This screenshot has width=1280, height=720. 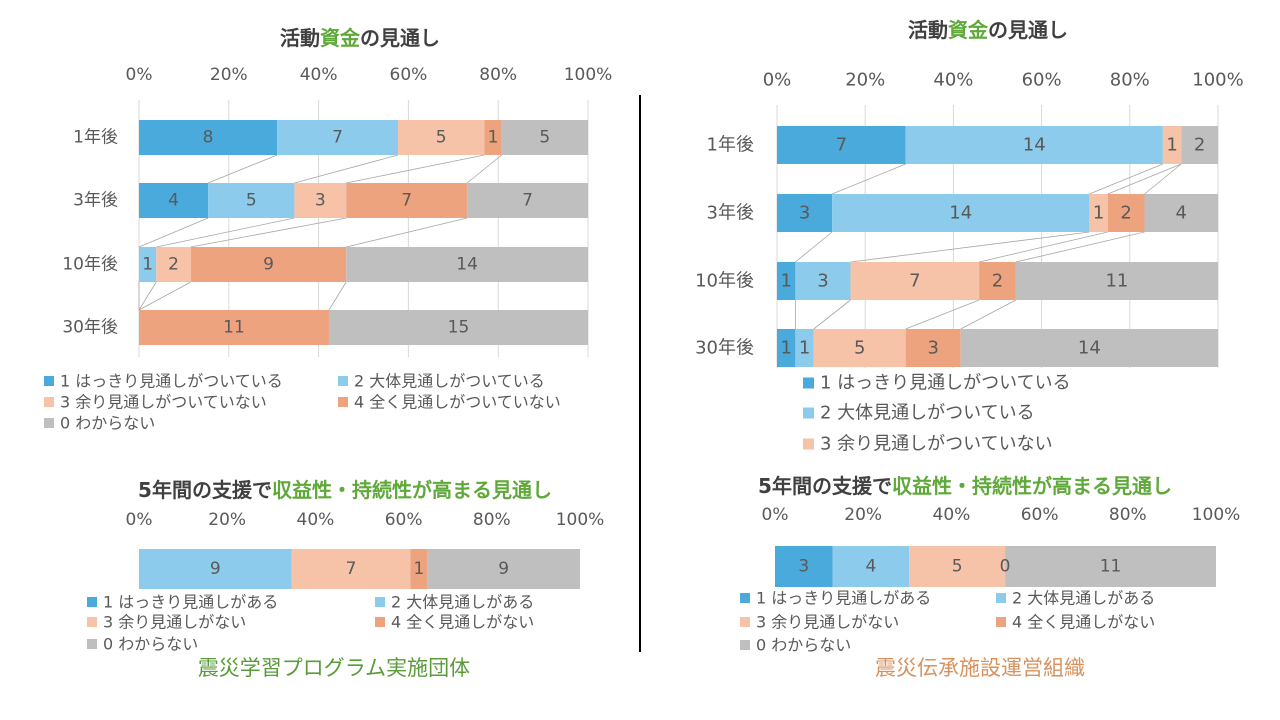 I want to click on data-label: 9, so click(x=503, y=569).